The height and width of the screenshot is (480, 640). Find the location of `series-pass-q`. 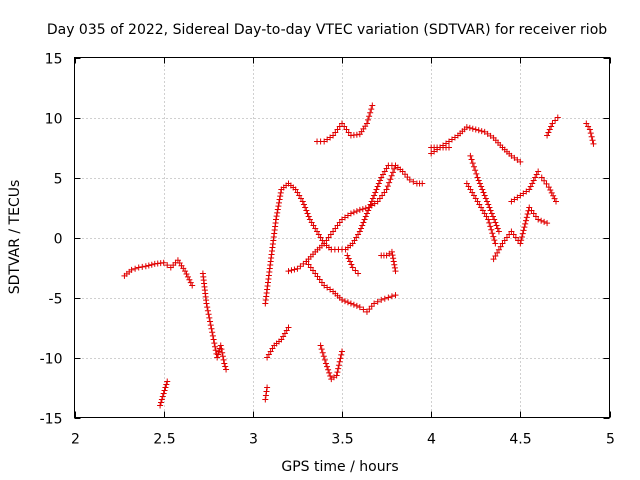

series-pass-q is located at coordinates (520, 233).